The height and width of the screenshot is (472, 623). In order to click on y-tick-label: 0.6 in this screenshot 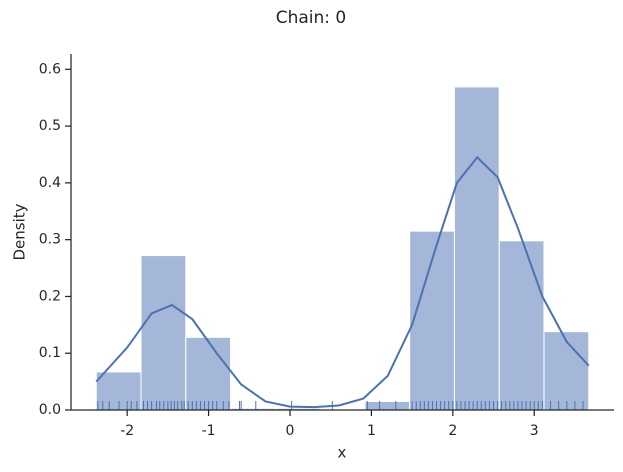, I will do `click(50, 69)`.